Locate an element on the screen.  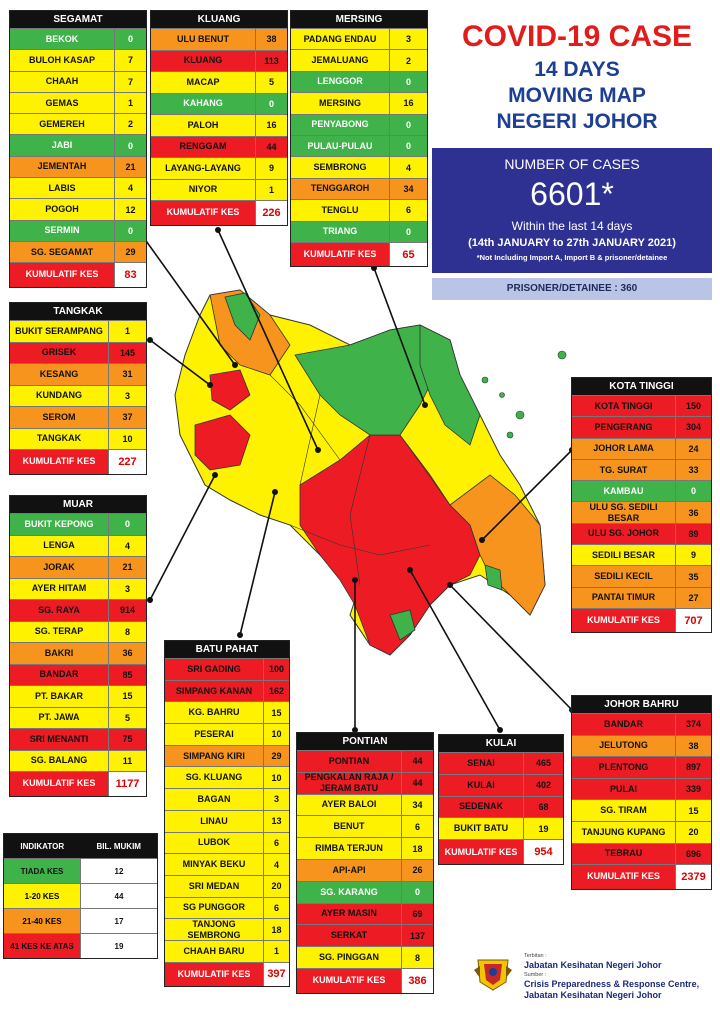
mukim-case-count: 16 is located at coordinates (408, 103).